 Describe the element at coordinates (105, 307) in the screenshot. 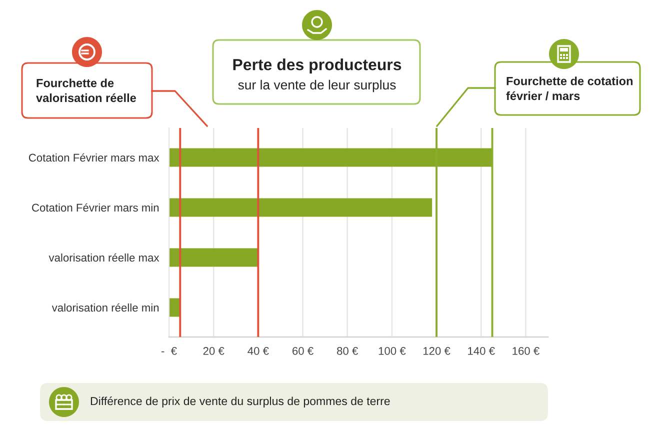

I see `y-tick-label: valorisation réelle min` at that location.